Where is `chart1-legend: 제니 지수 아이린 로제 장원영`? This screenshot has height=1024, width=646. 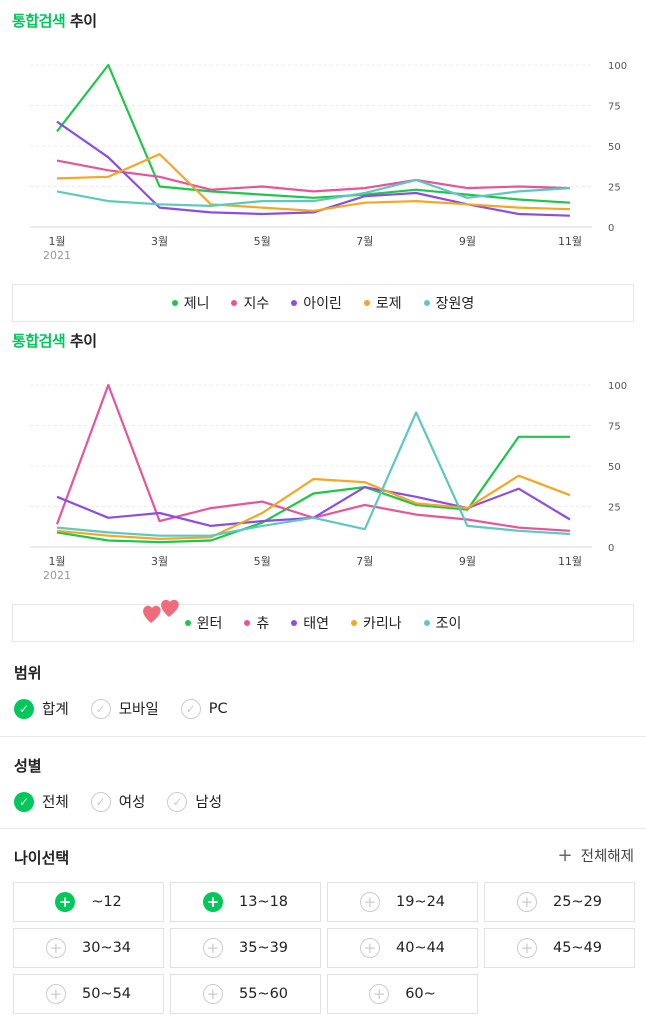 chart1-legend: 제니 지수 아이린 로제 장원영 is located at coordinates (323, 303).